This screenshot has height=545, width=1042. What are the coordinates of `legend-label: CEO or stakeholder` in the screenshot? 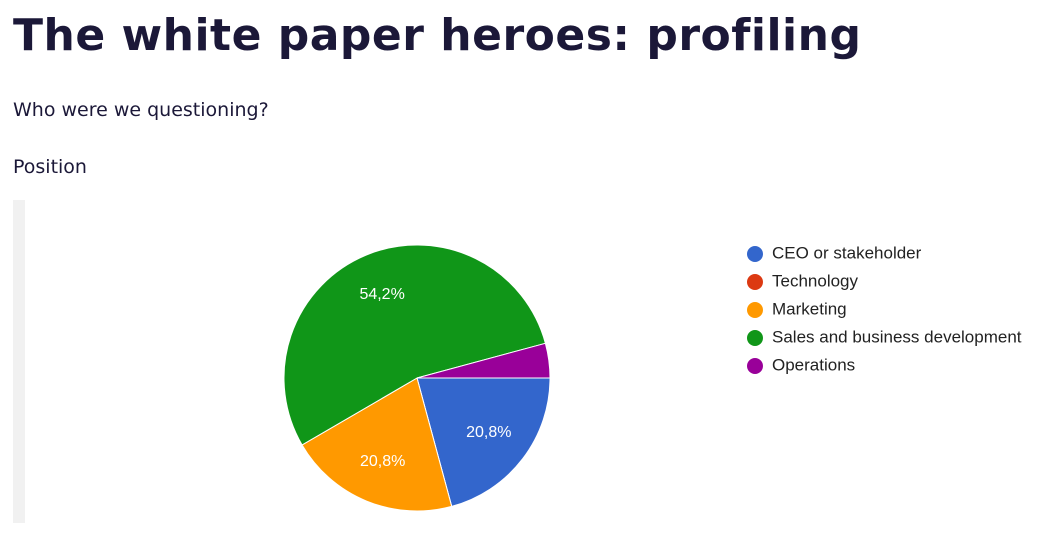 It's located at (847, 252).